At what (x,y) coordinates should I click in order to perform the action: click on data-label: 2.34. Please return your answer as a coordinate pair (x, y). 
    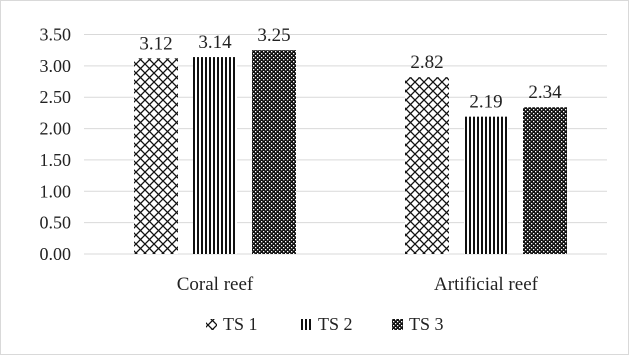
    Looking at the image, I should click on (545, 92).